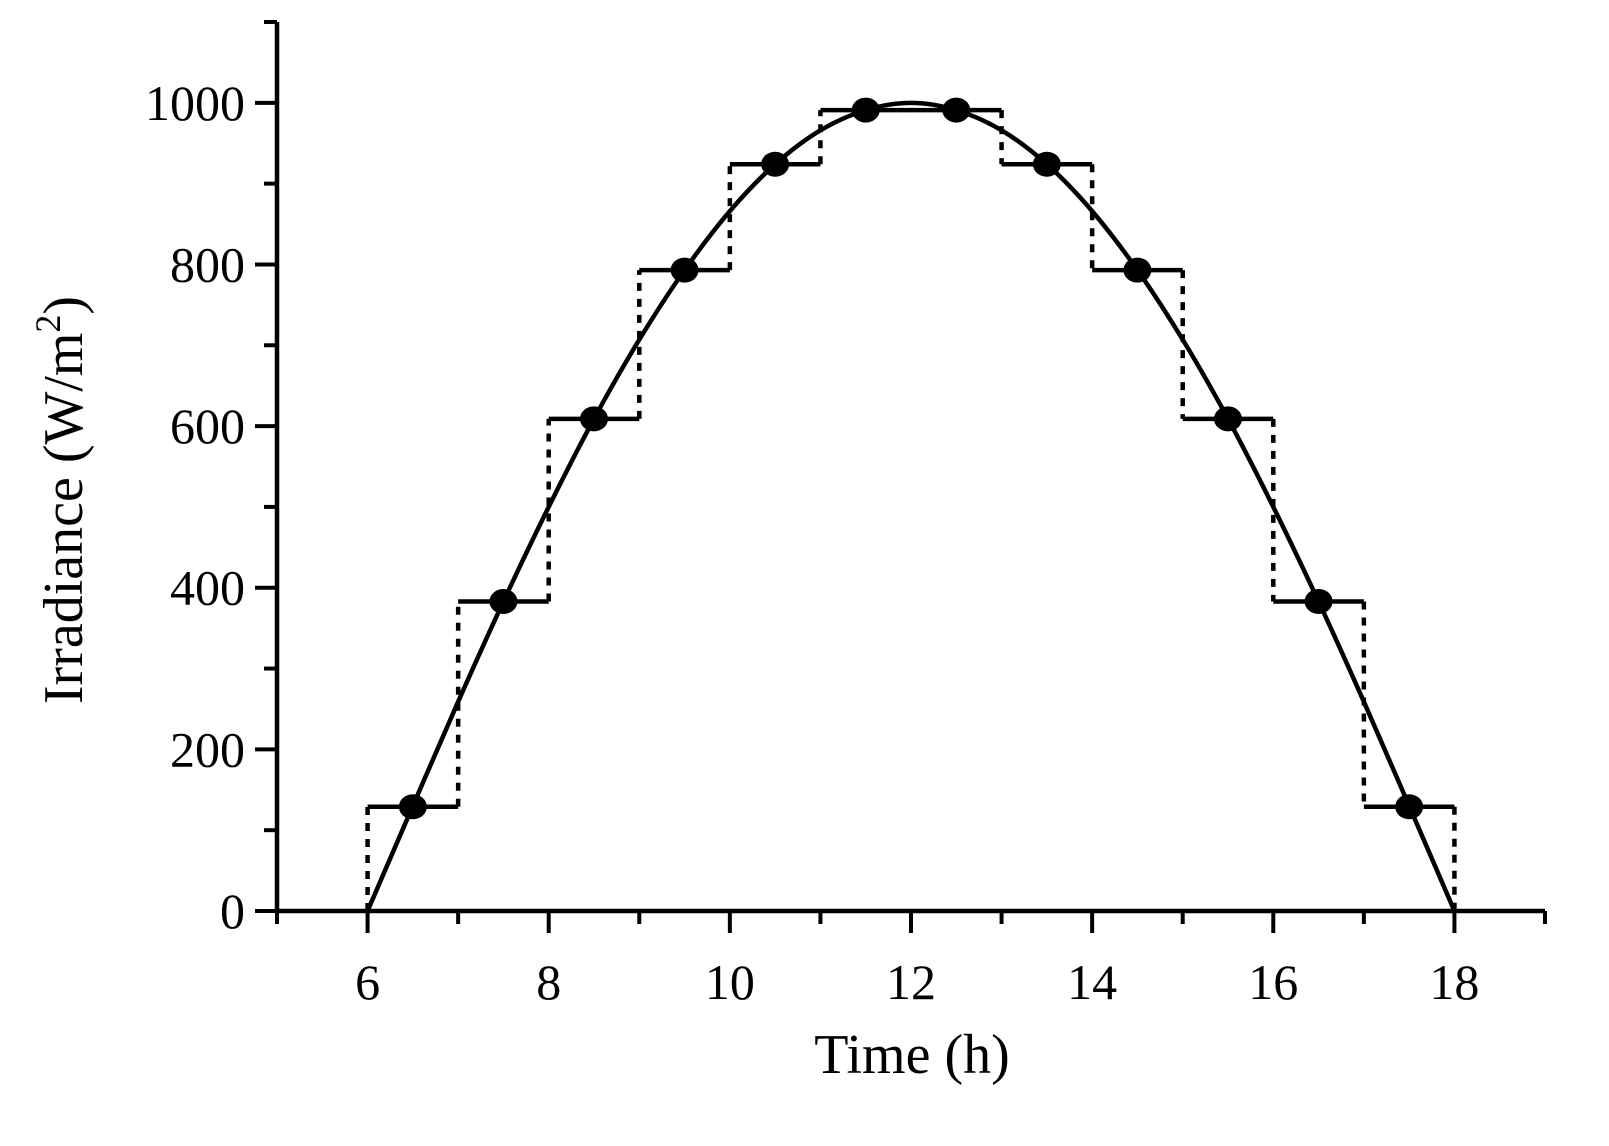 Image resolution: width=1609 pixels, height=1146 pixels. I want to click on y-axis-title-superscript: 2, so click(48, 324).